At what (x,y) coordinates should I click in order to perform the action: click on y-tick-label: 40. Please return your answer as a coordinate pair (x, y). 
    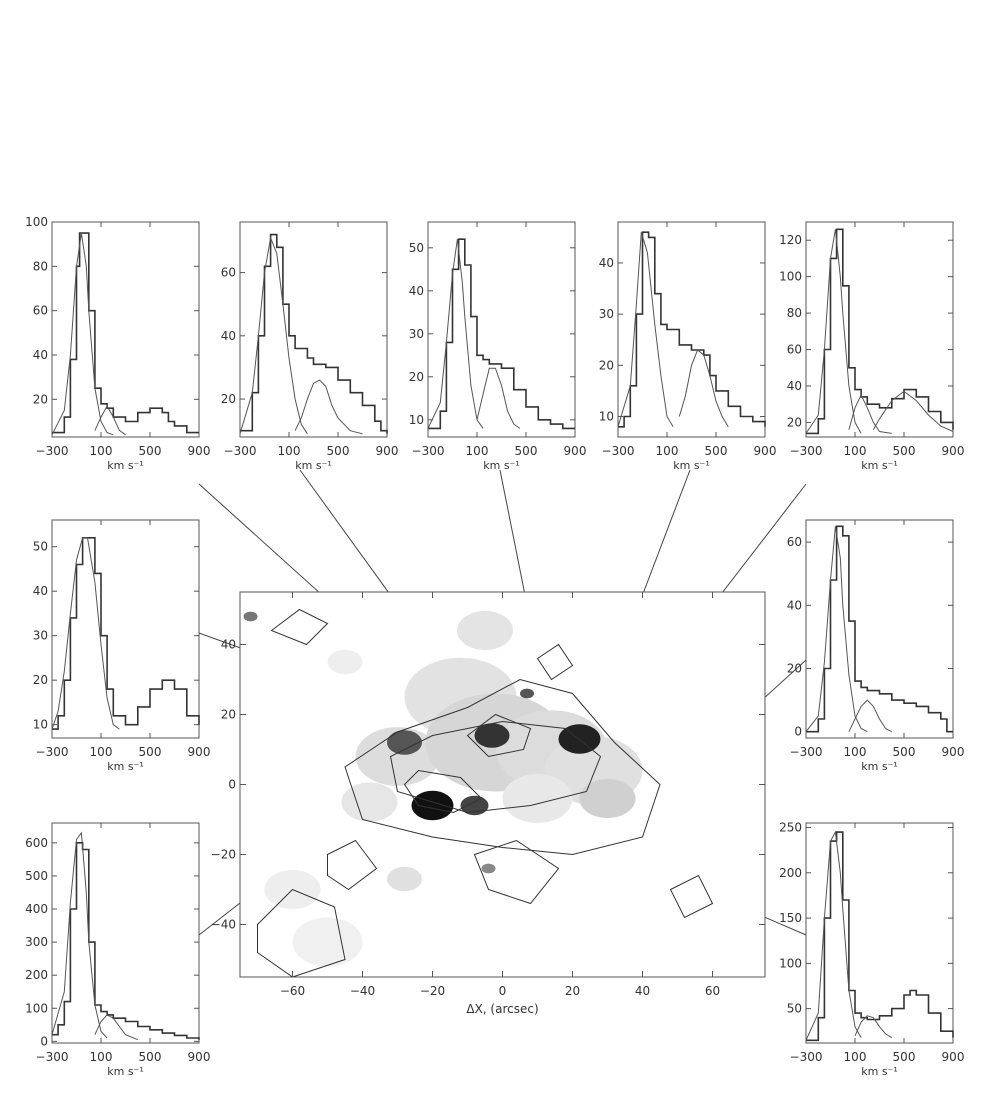
    Looking at the image, I should click on (40, 355).